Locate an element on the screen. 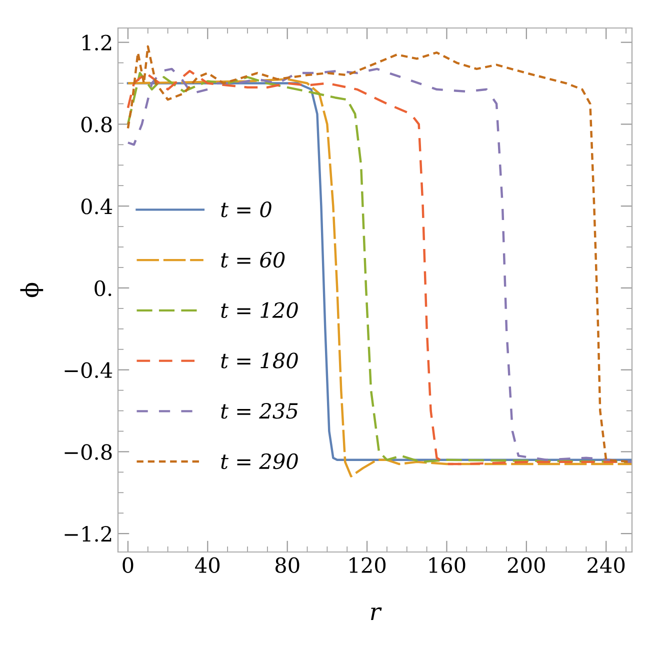 Image resolution: width=646 pixels, height=648 pixels. legend-label: t = 235 is located at coordinates (259, 411).